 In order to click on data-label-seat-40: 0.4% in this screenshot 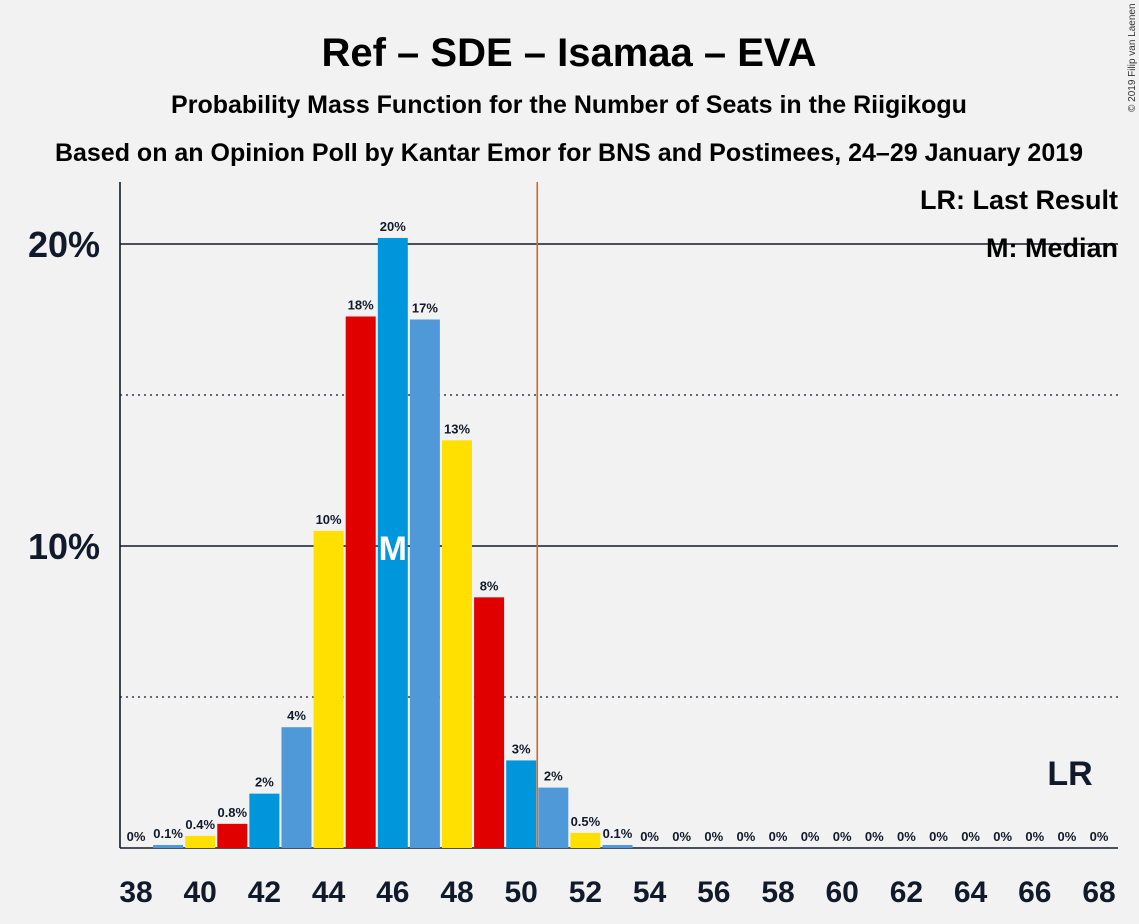, I will do `click(200, 824)`.